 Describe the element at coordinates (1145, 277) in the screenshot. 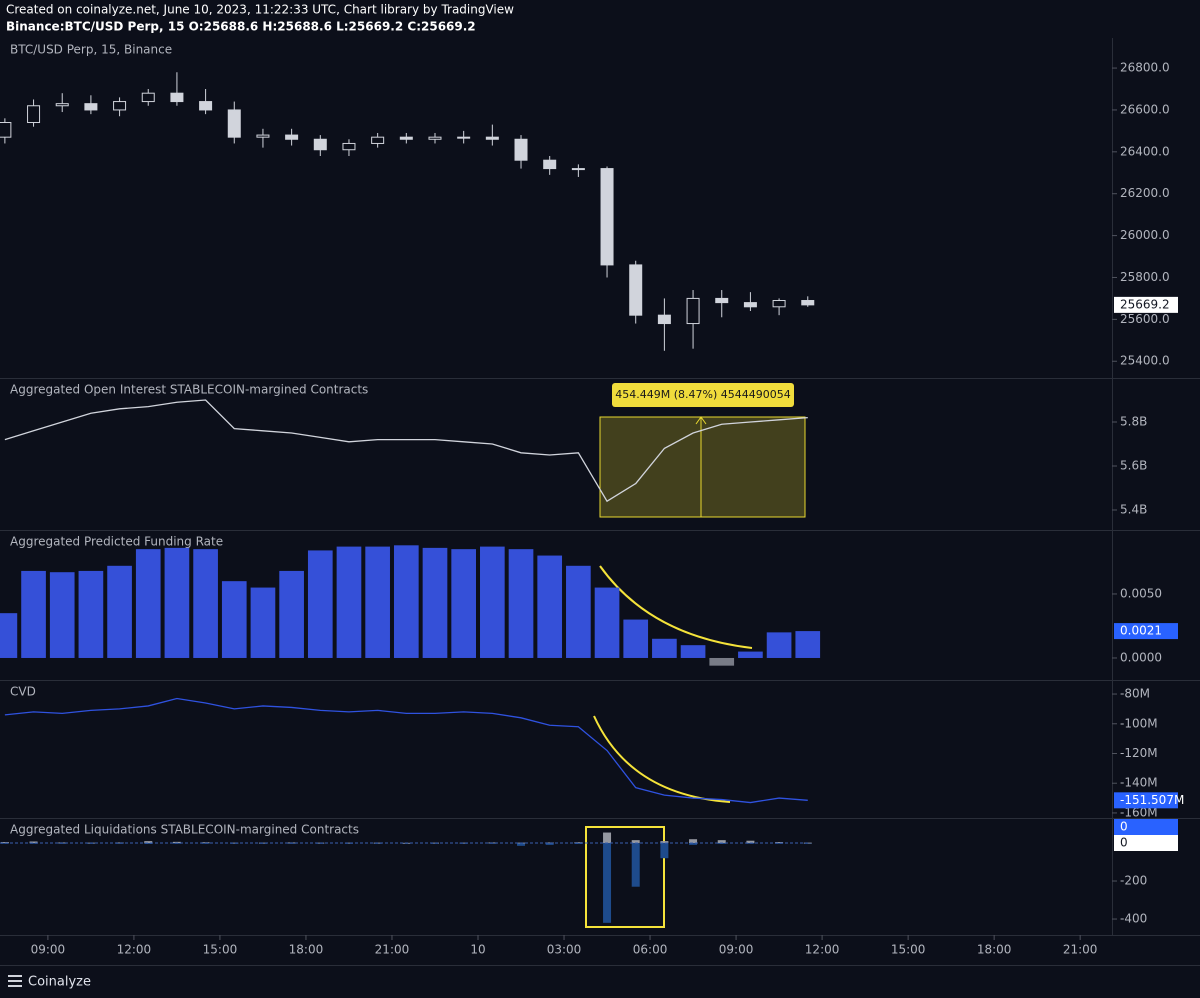

I see `y-tick-label: 25800.0` at that location.